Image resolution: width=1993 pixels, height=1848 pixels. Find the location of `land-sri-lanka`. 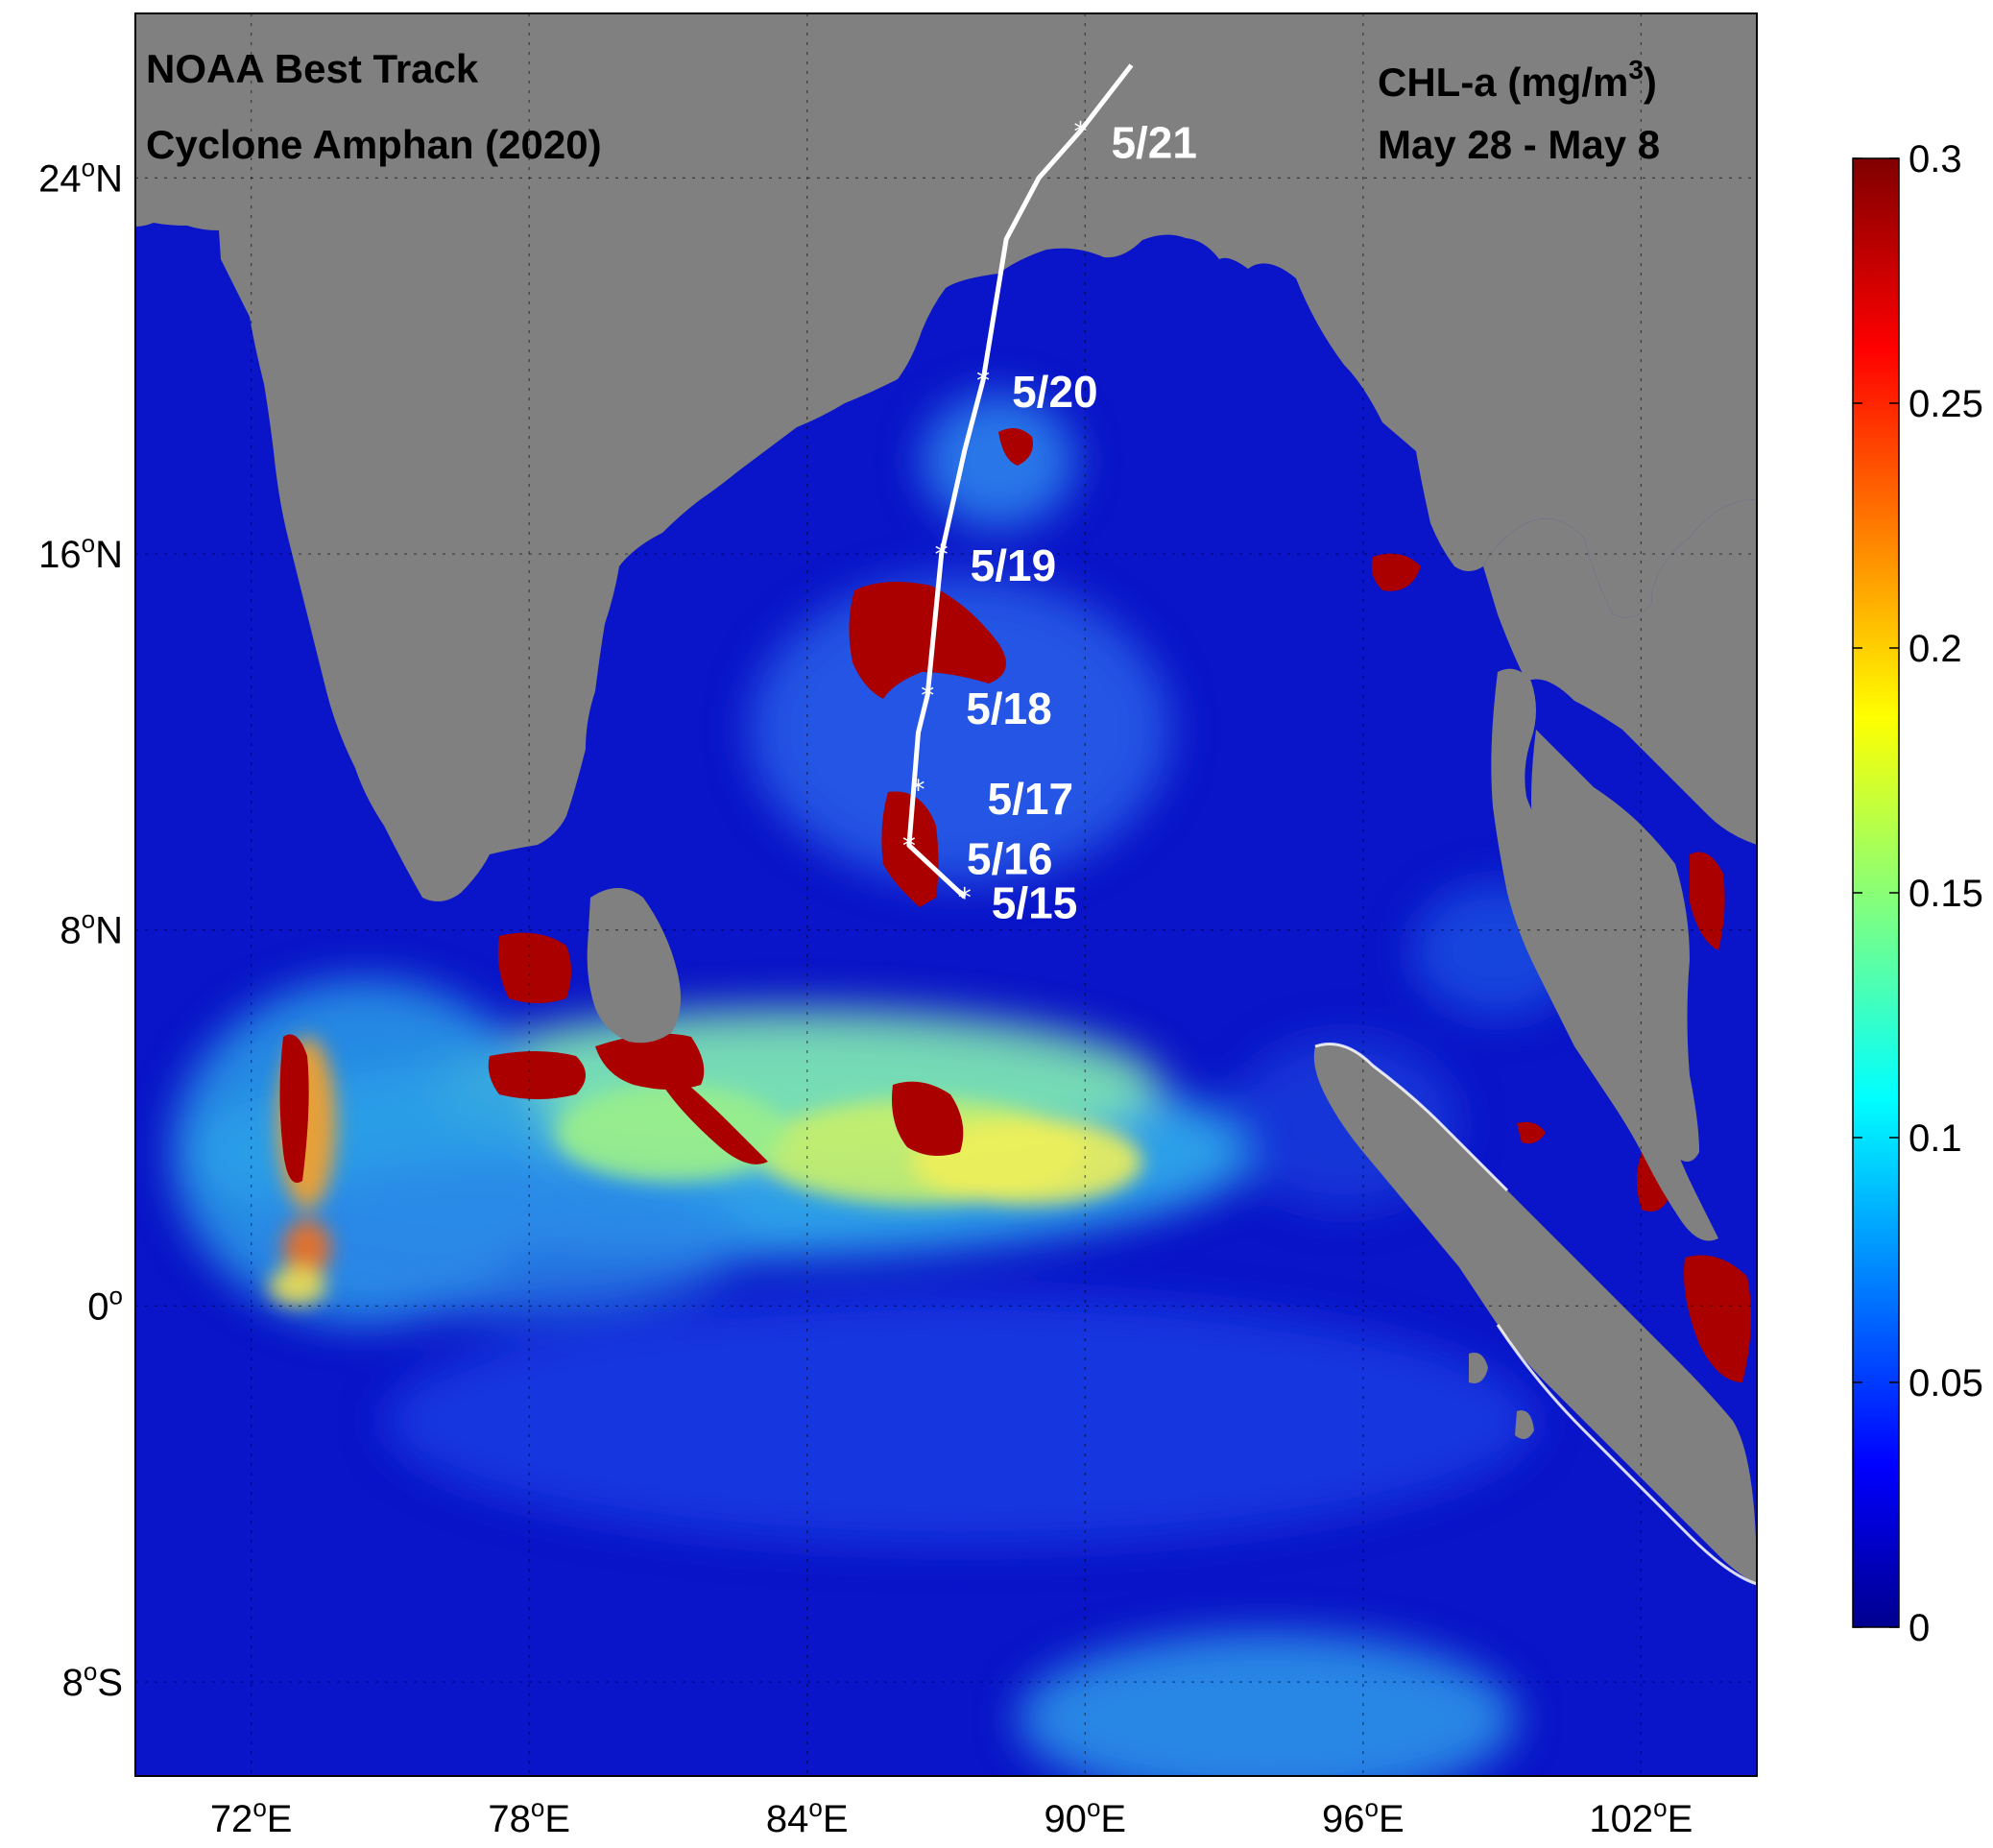

land-sri-lanka is located at coordinates (634, 966).